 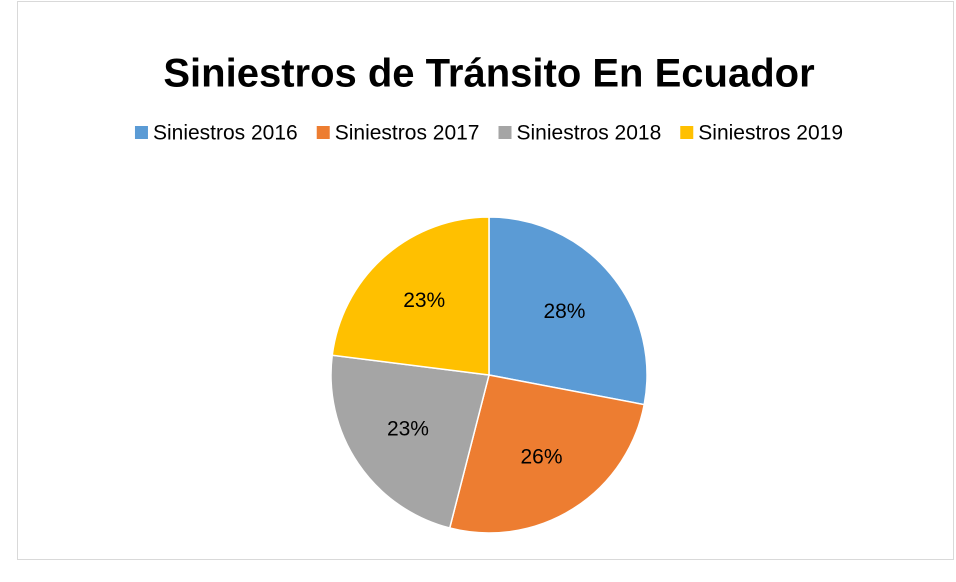 What do you see at coordinates (589, 133) in the screenshot?
I see `legend-label: Siniestros 2018` at bounding box center [589, 133].